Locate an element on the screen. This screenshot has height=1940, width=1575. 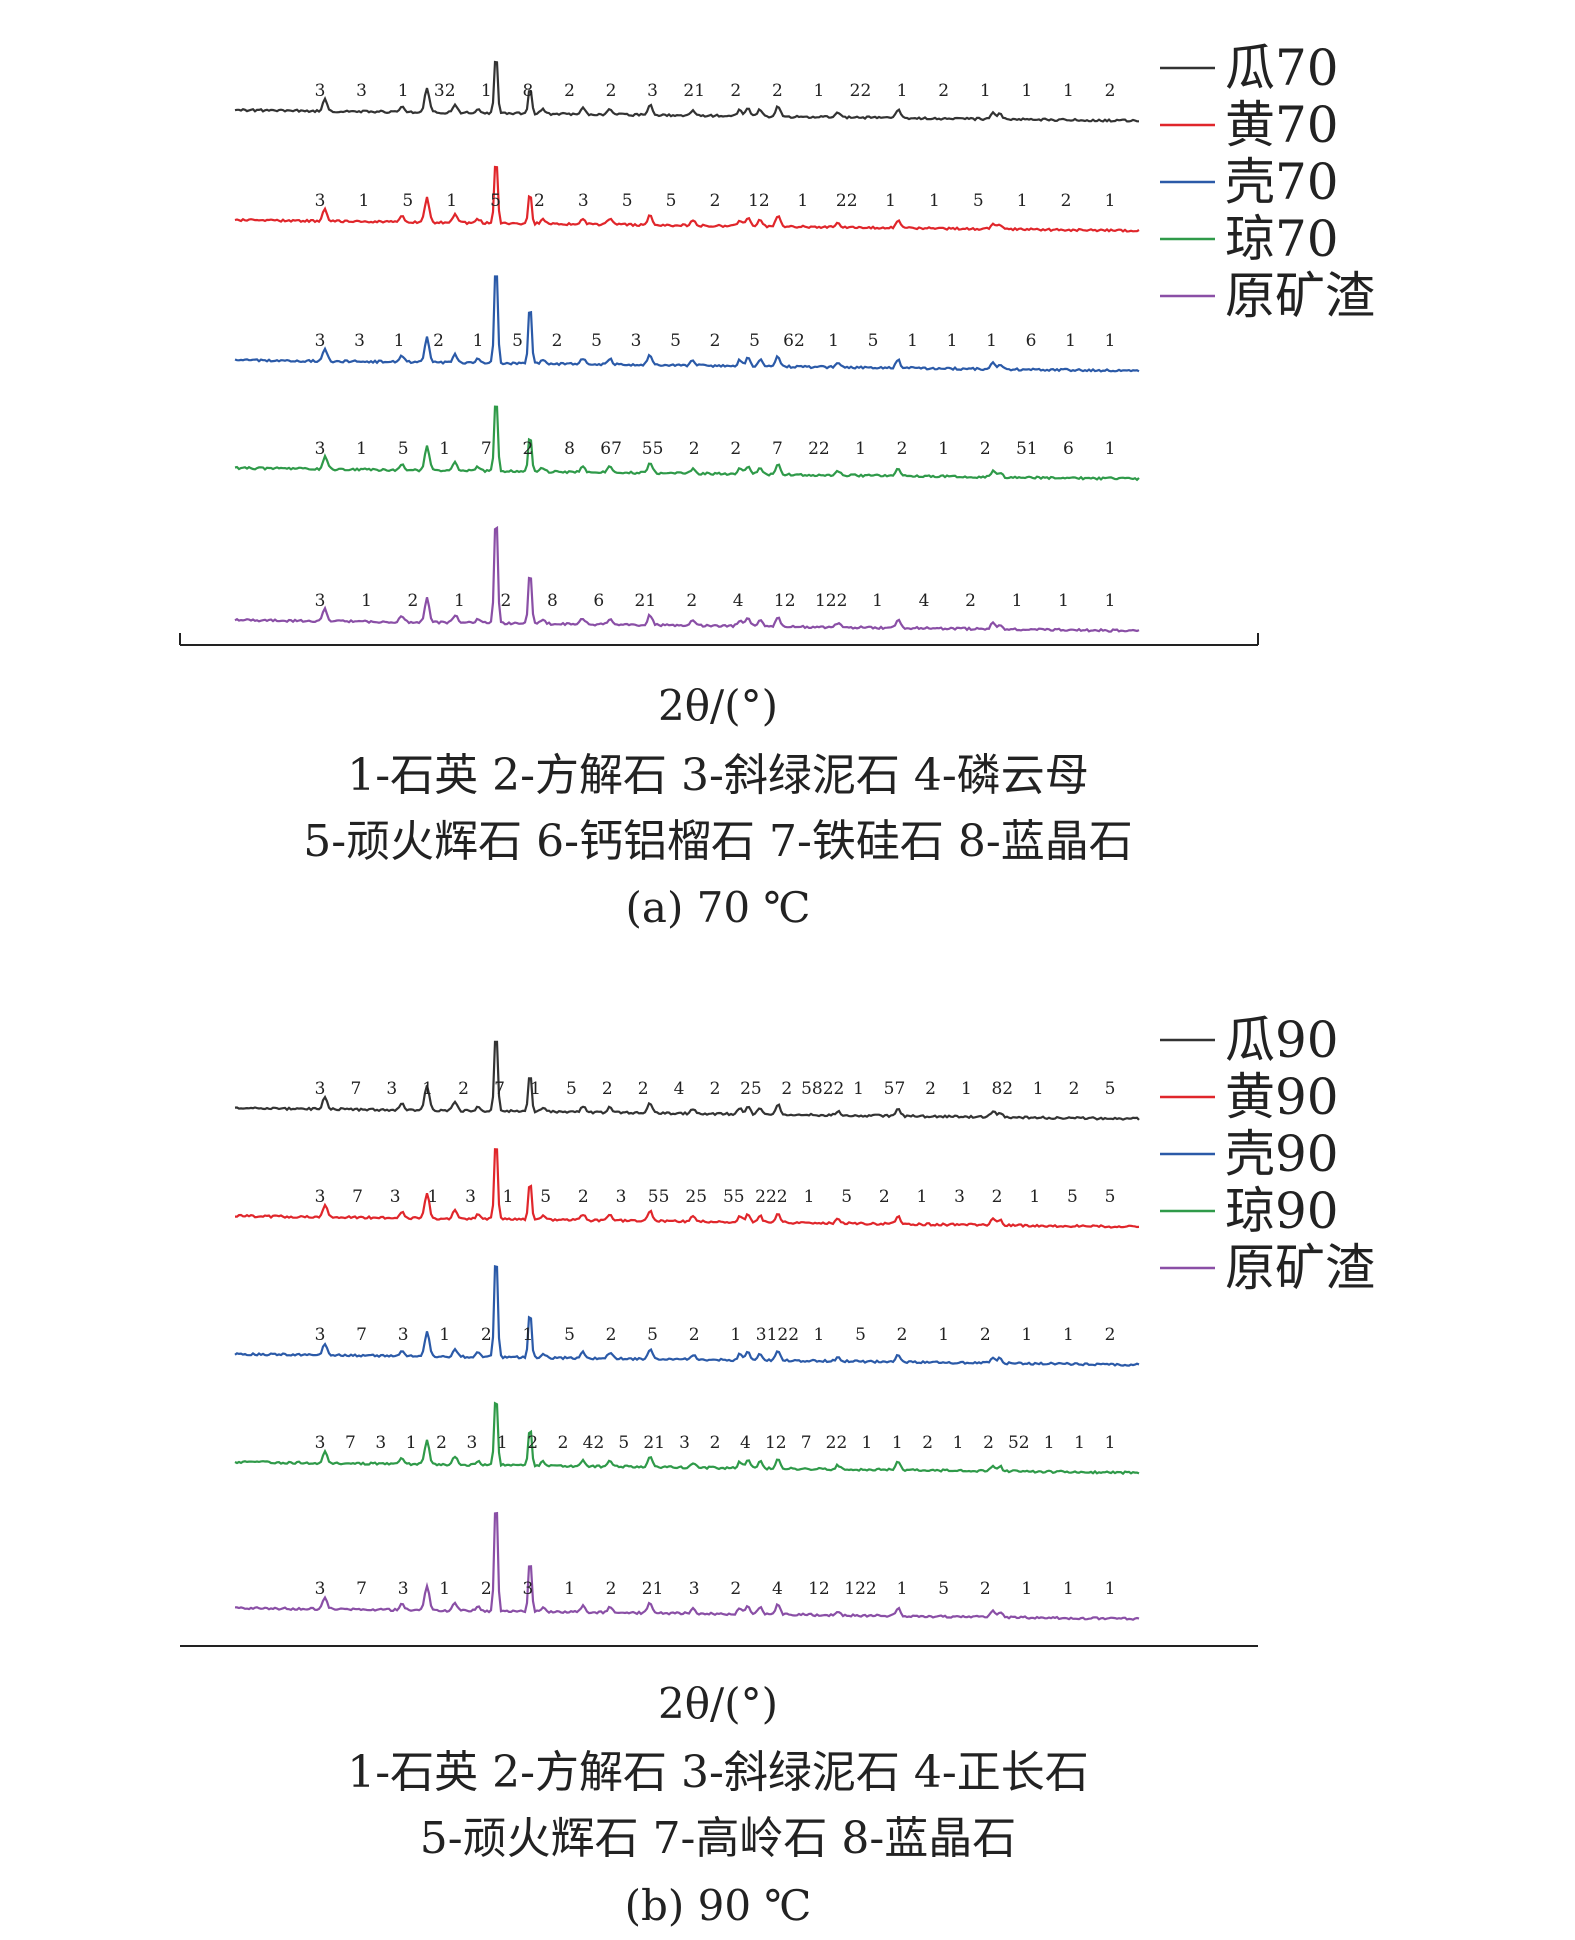
peak-label-b-4-15: 4 is located at coordinates (745, 1443).